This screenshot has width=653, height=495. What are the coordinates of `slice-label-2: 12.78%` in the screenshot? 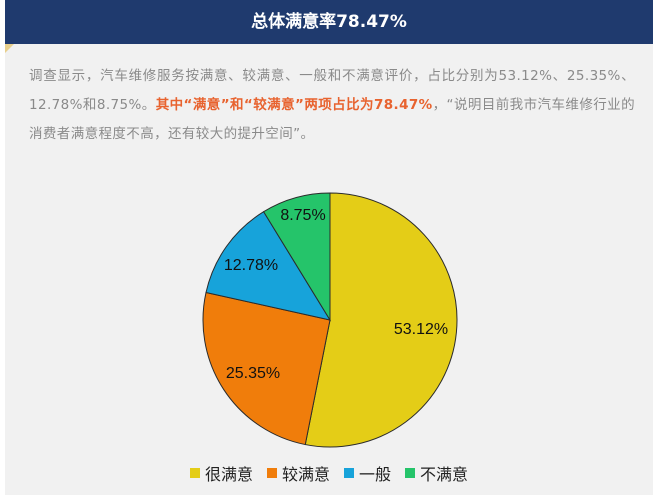 It's located at (251, 265).